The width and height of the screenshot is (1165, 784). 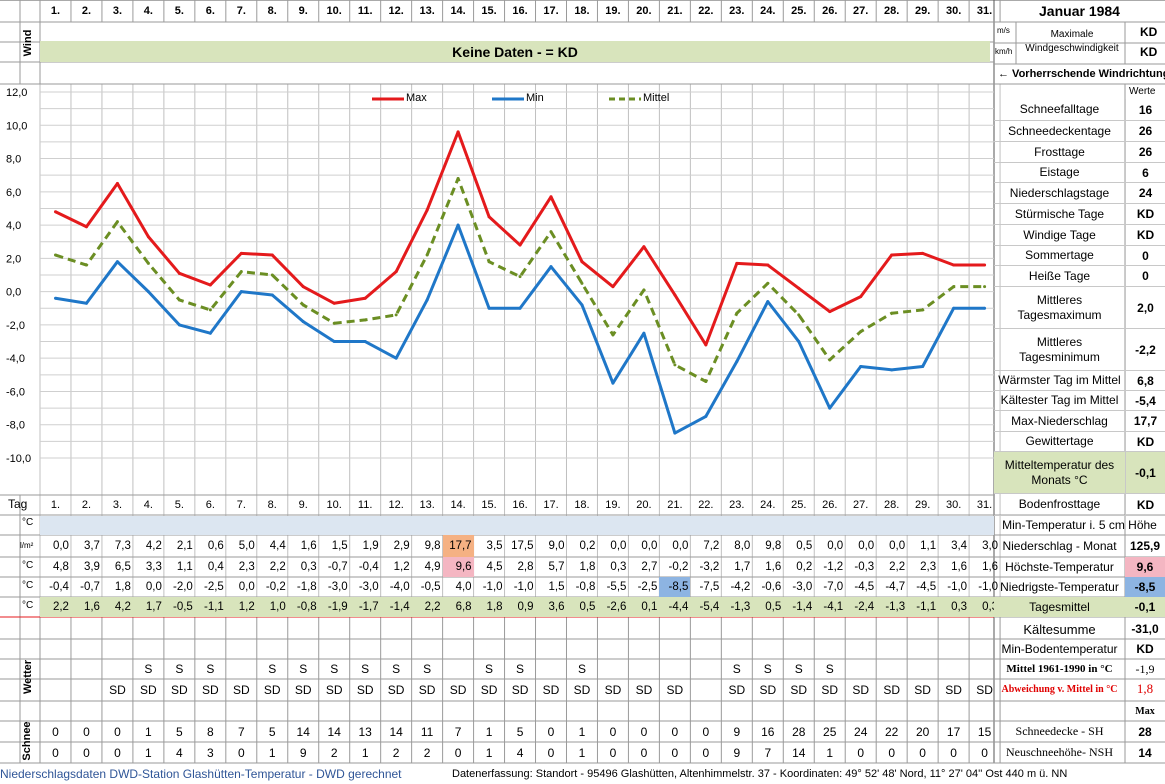 I want to click on stat-label: Schneefalltage, so click(x=1059, y=110).